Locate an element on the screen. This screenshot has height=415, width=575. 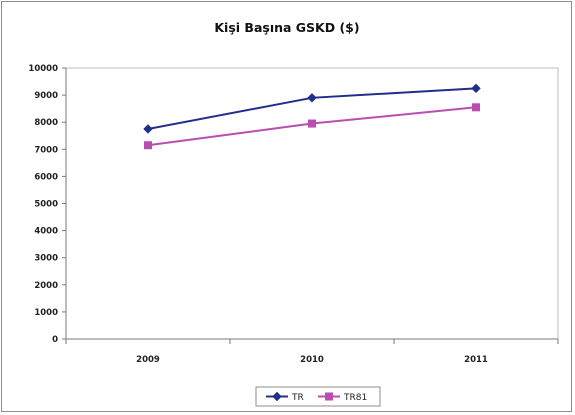
series-tr81 is located at coordinates (312, 126).